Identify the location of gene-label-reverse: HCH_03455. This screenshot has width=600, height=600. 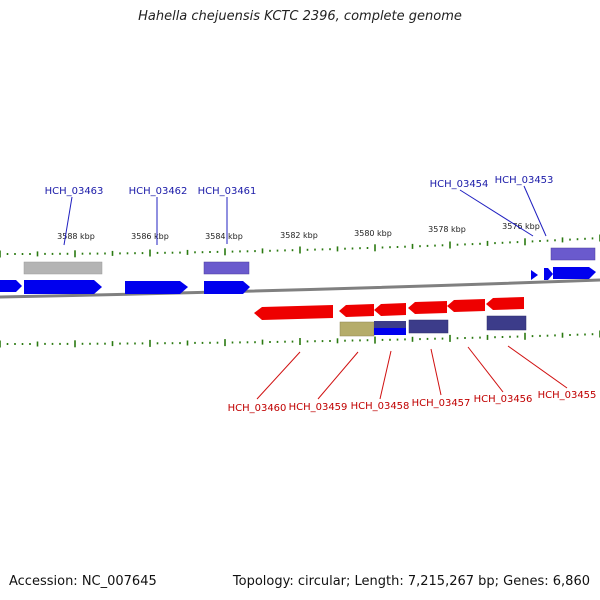
(567, 395).